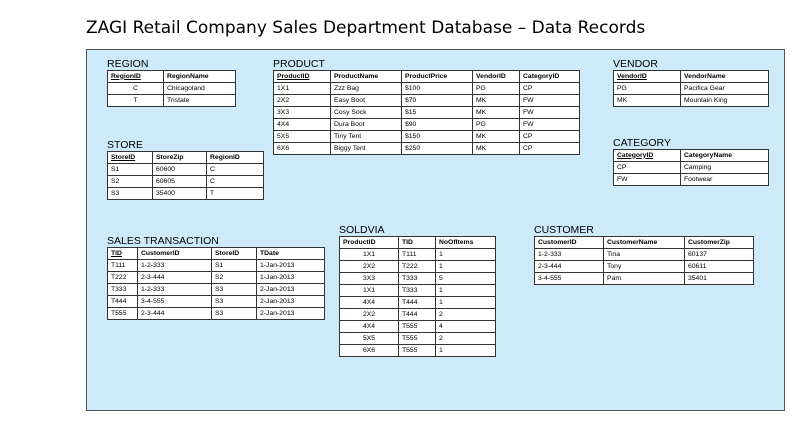  Describe the element at coordinates (130, 181) in the screenshot. I see `table-cell: S2` at that location.